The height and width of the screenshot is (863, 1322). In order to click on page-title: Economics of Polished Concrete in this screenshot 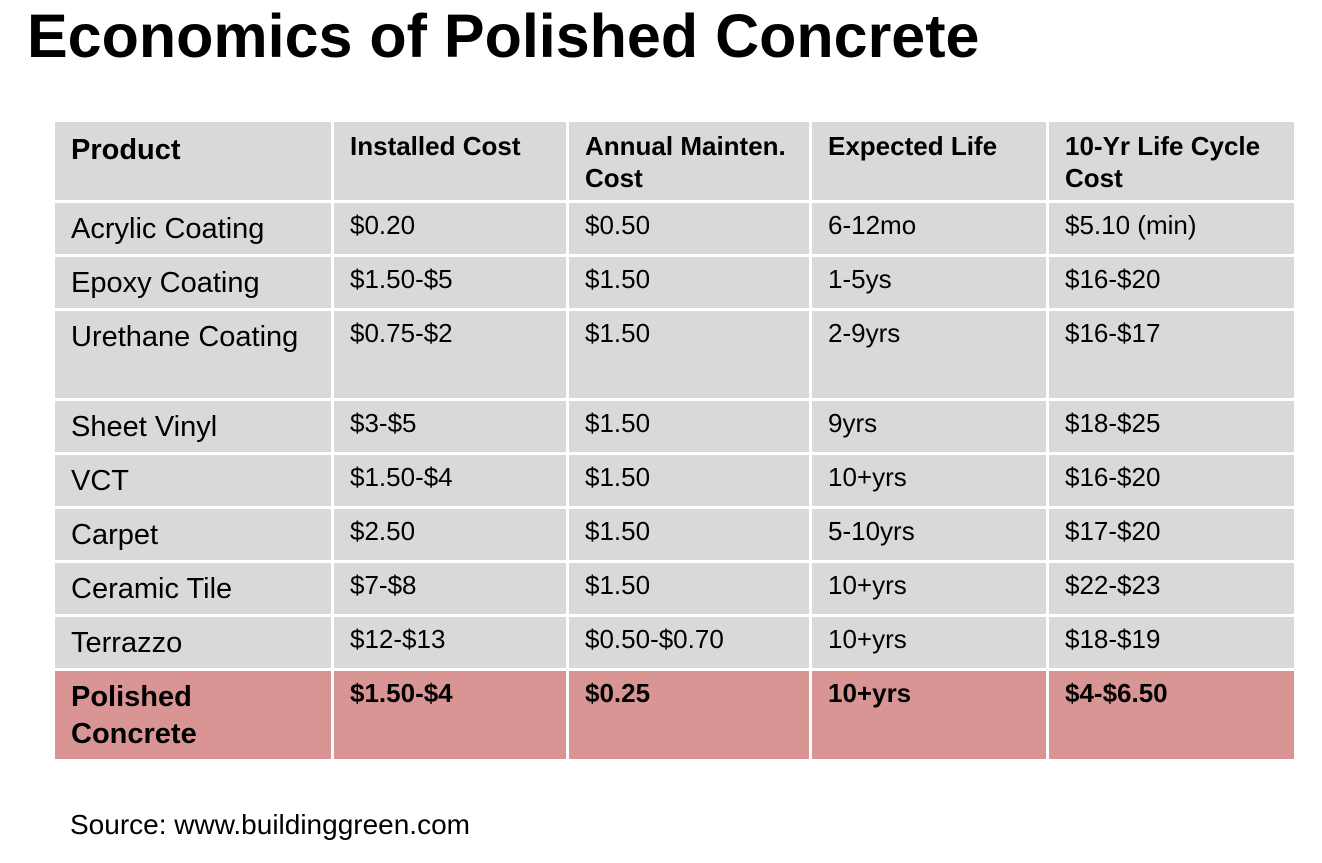, I will do `click(503, 36)`.